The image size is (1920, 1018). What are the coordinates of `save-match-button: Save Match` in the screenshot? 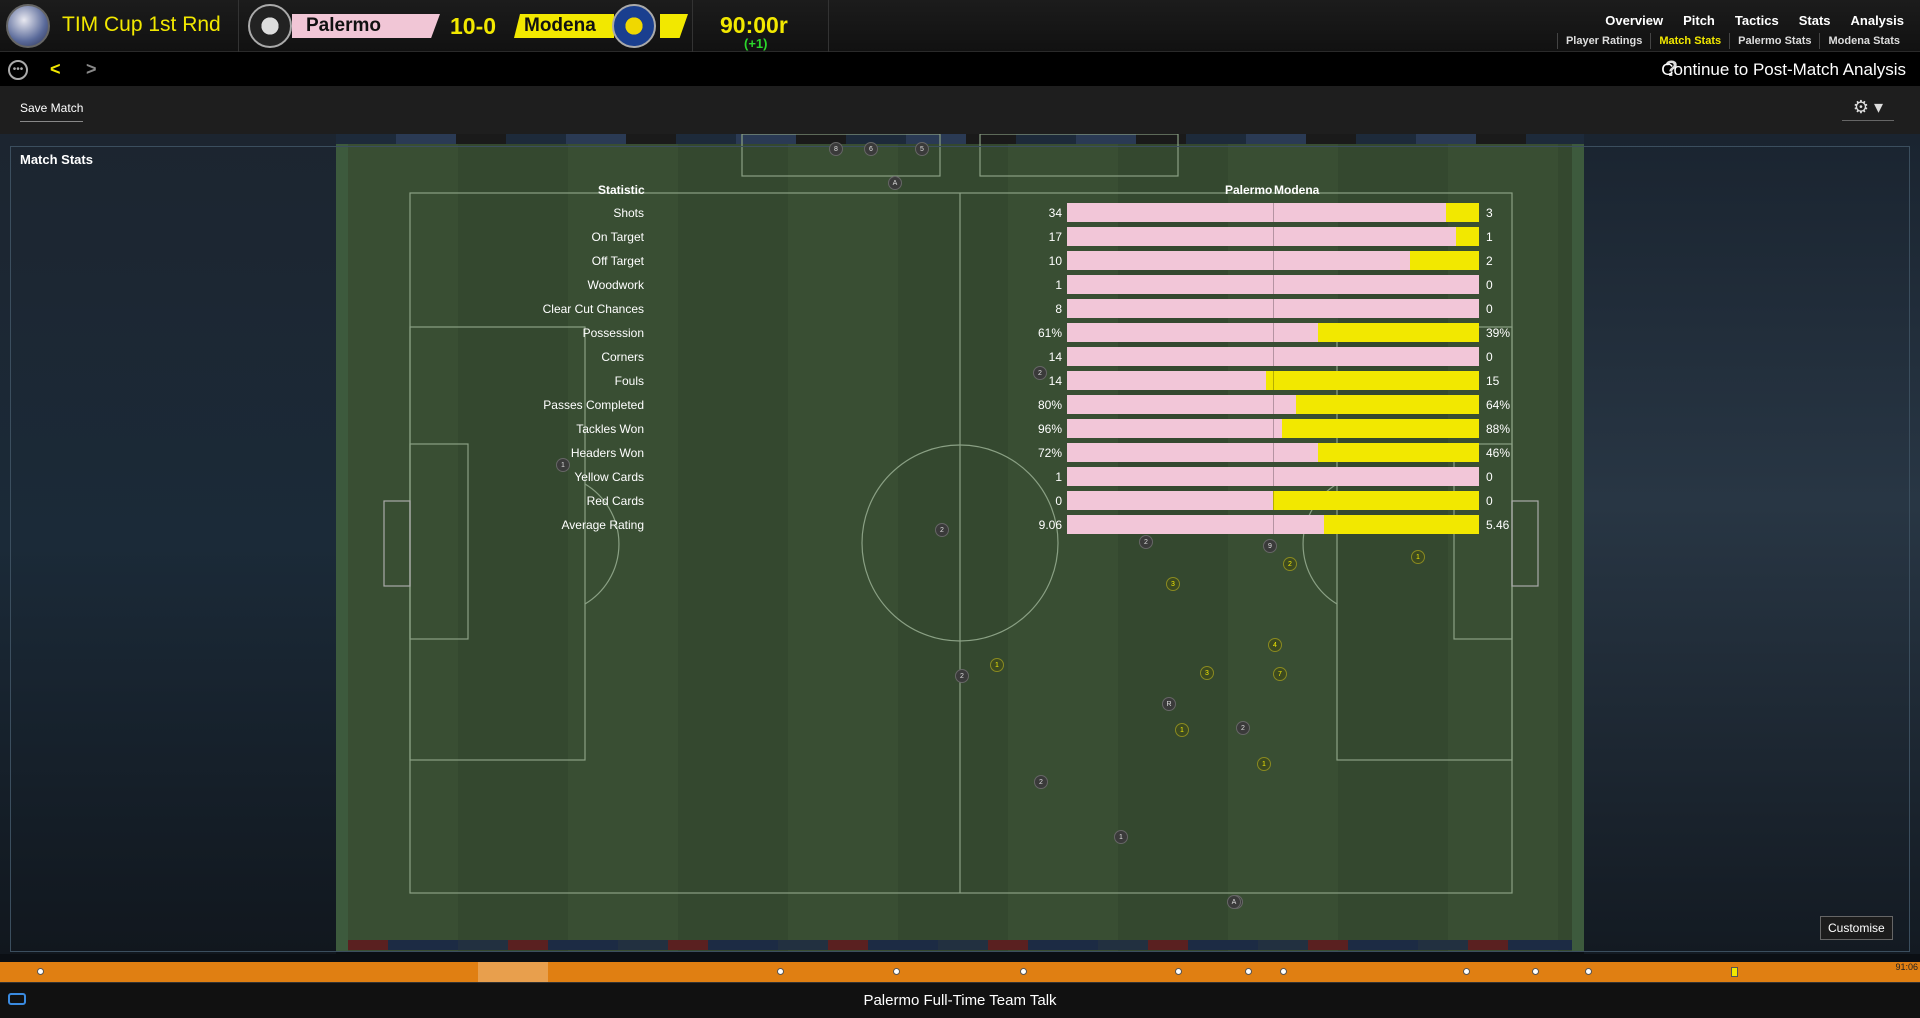 It's located at (52, 111).